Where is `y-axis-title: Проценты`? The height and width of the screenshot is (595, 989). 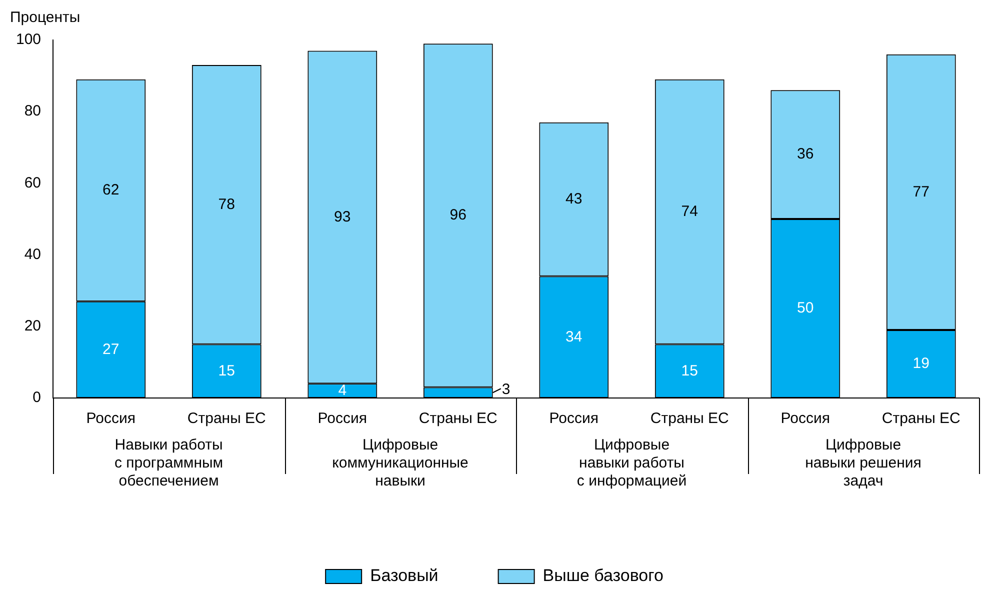
y-axis-title: Проценты is located at coordinates (45, 17).